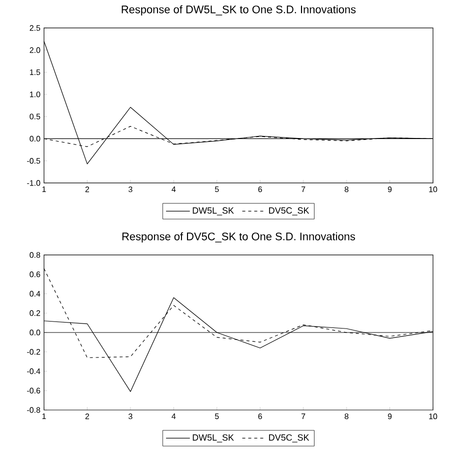 This screenshot has height=461, width=464. What do you see at coordinates (239, 237) in the screenshot?
I see `chart-title: Response of DV5C_SK to One S.D. Innovations` at bounding box center [239, 237].